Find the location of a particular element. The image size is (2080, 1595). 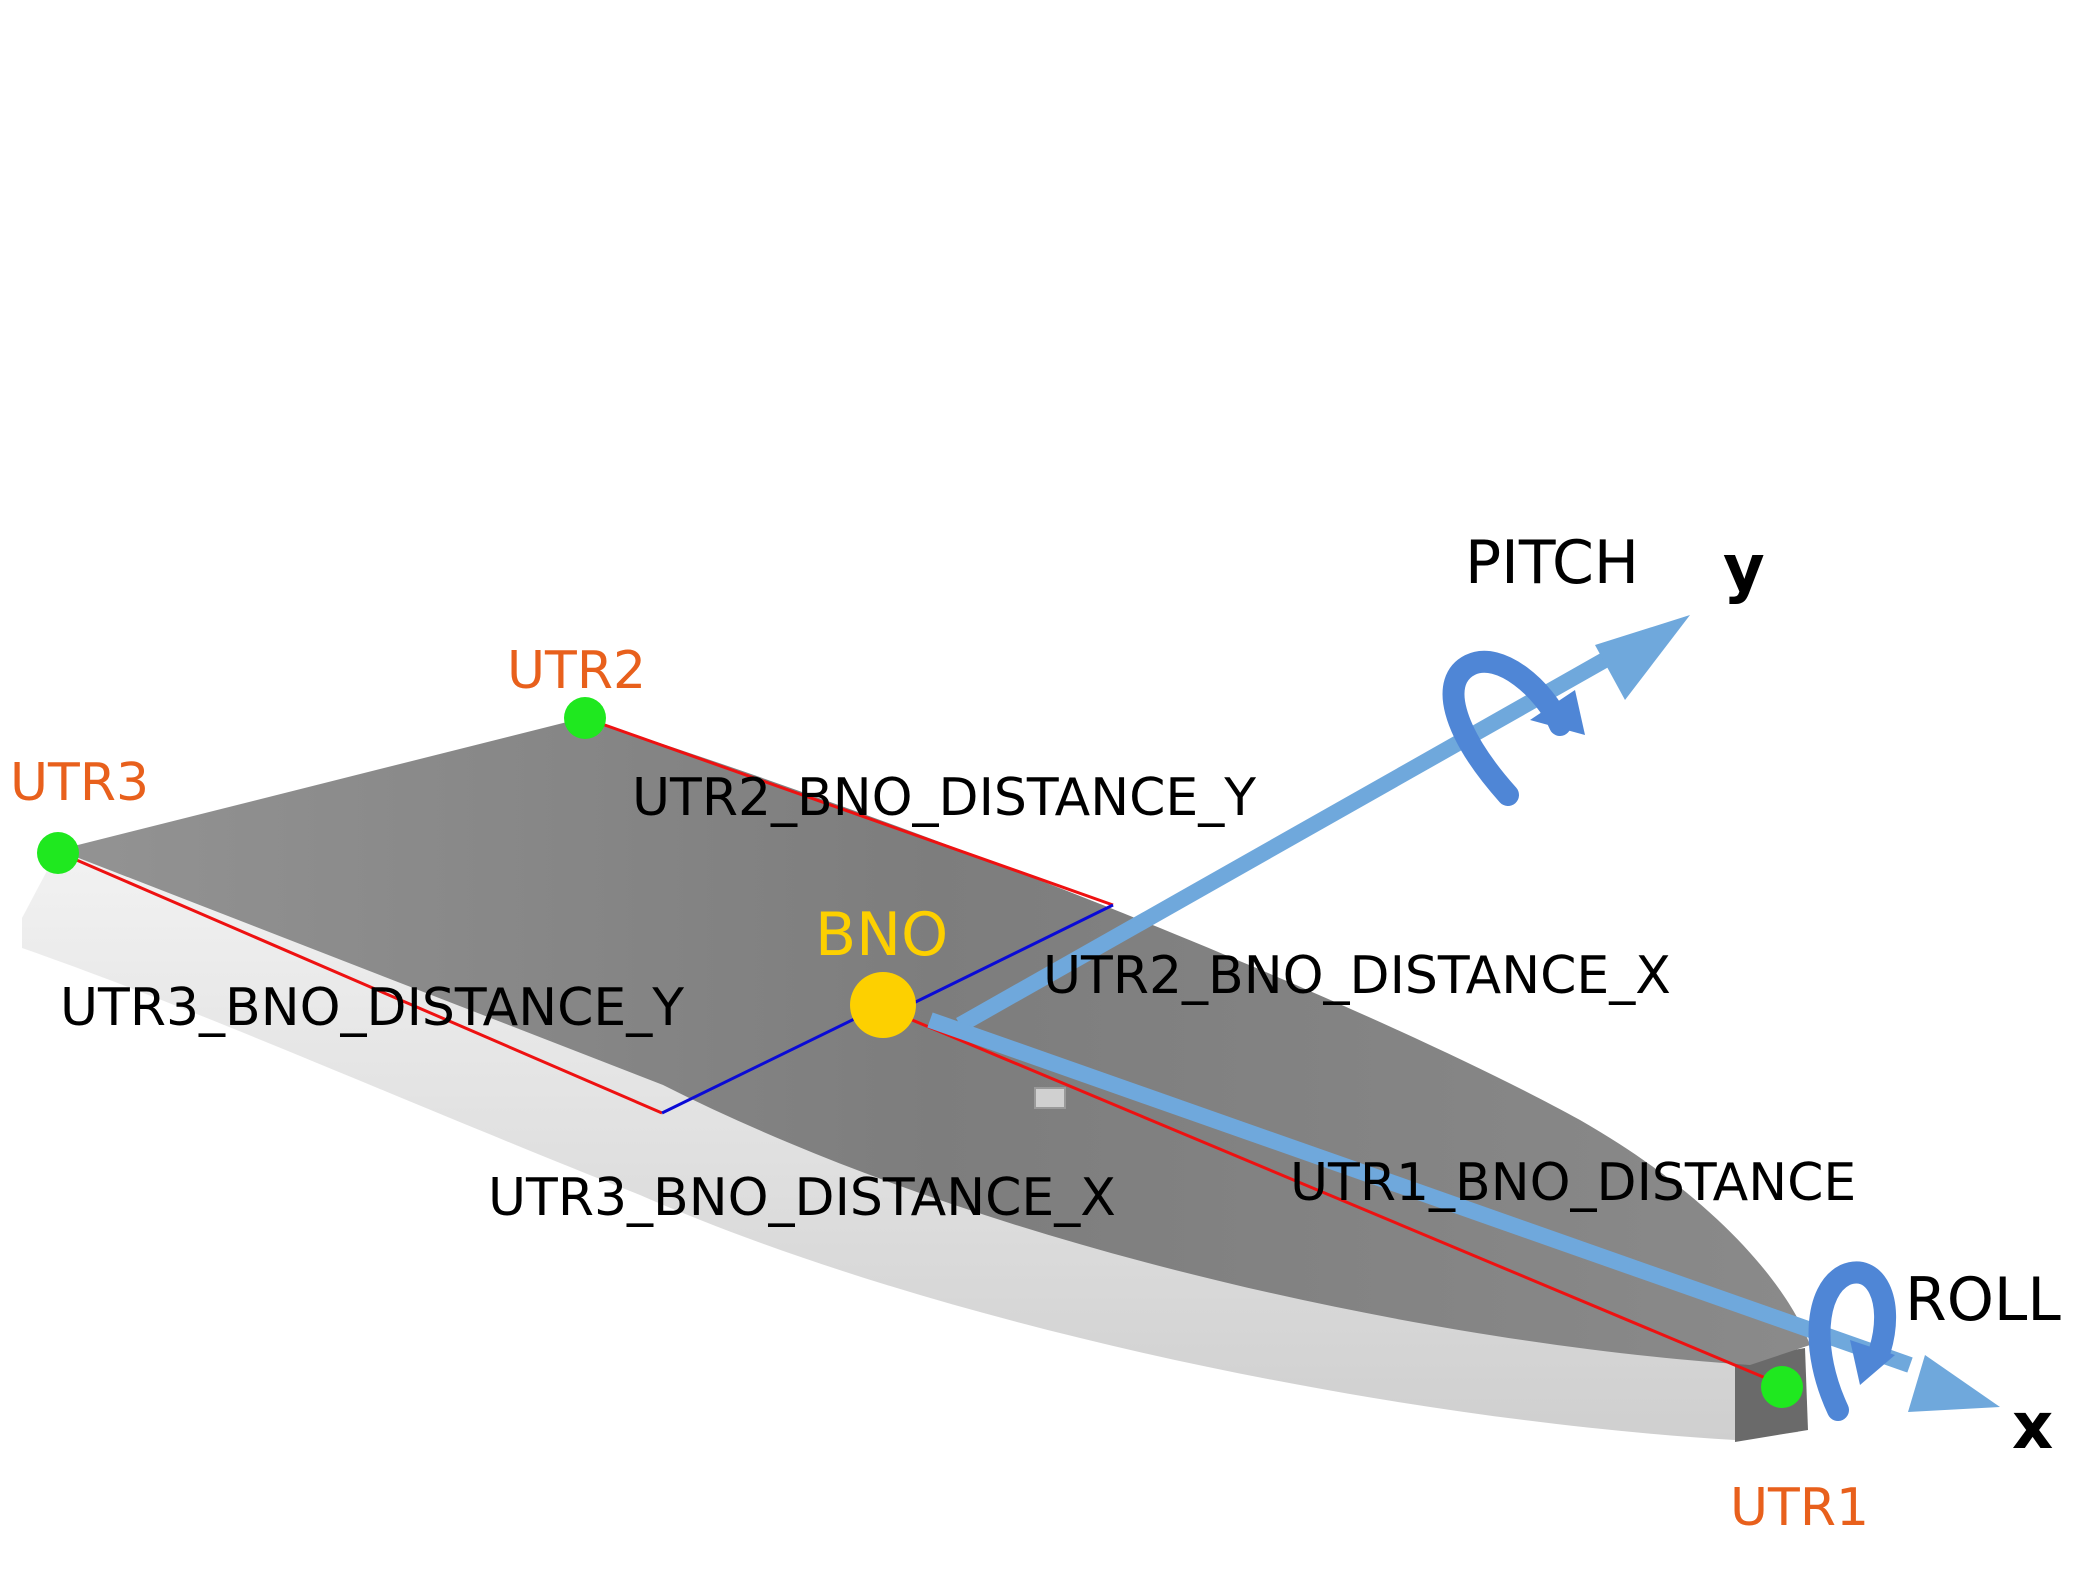

utr2-distance-y-line is located at coordinates (849, 811).